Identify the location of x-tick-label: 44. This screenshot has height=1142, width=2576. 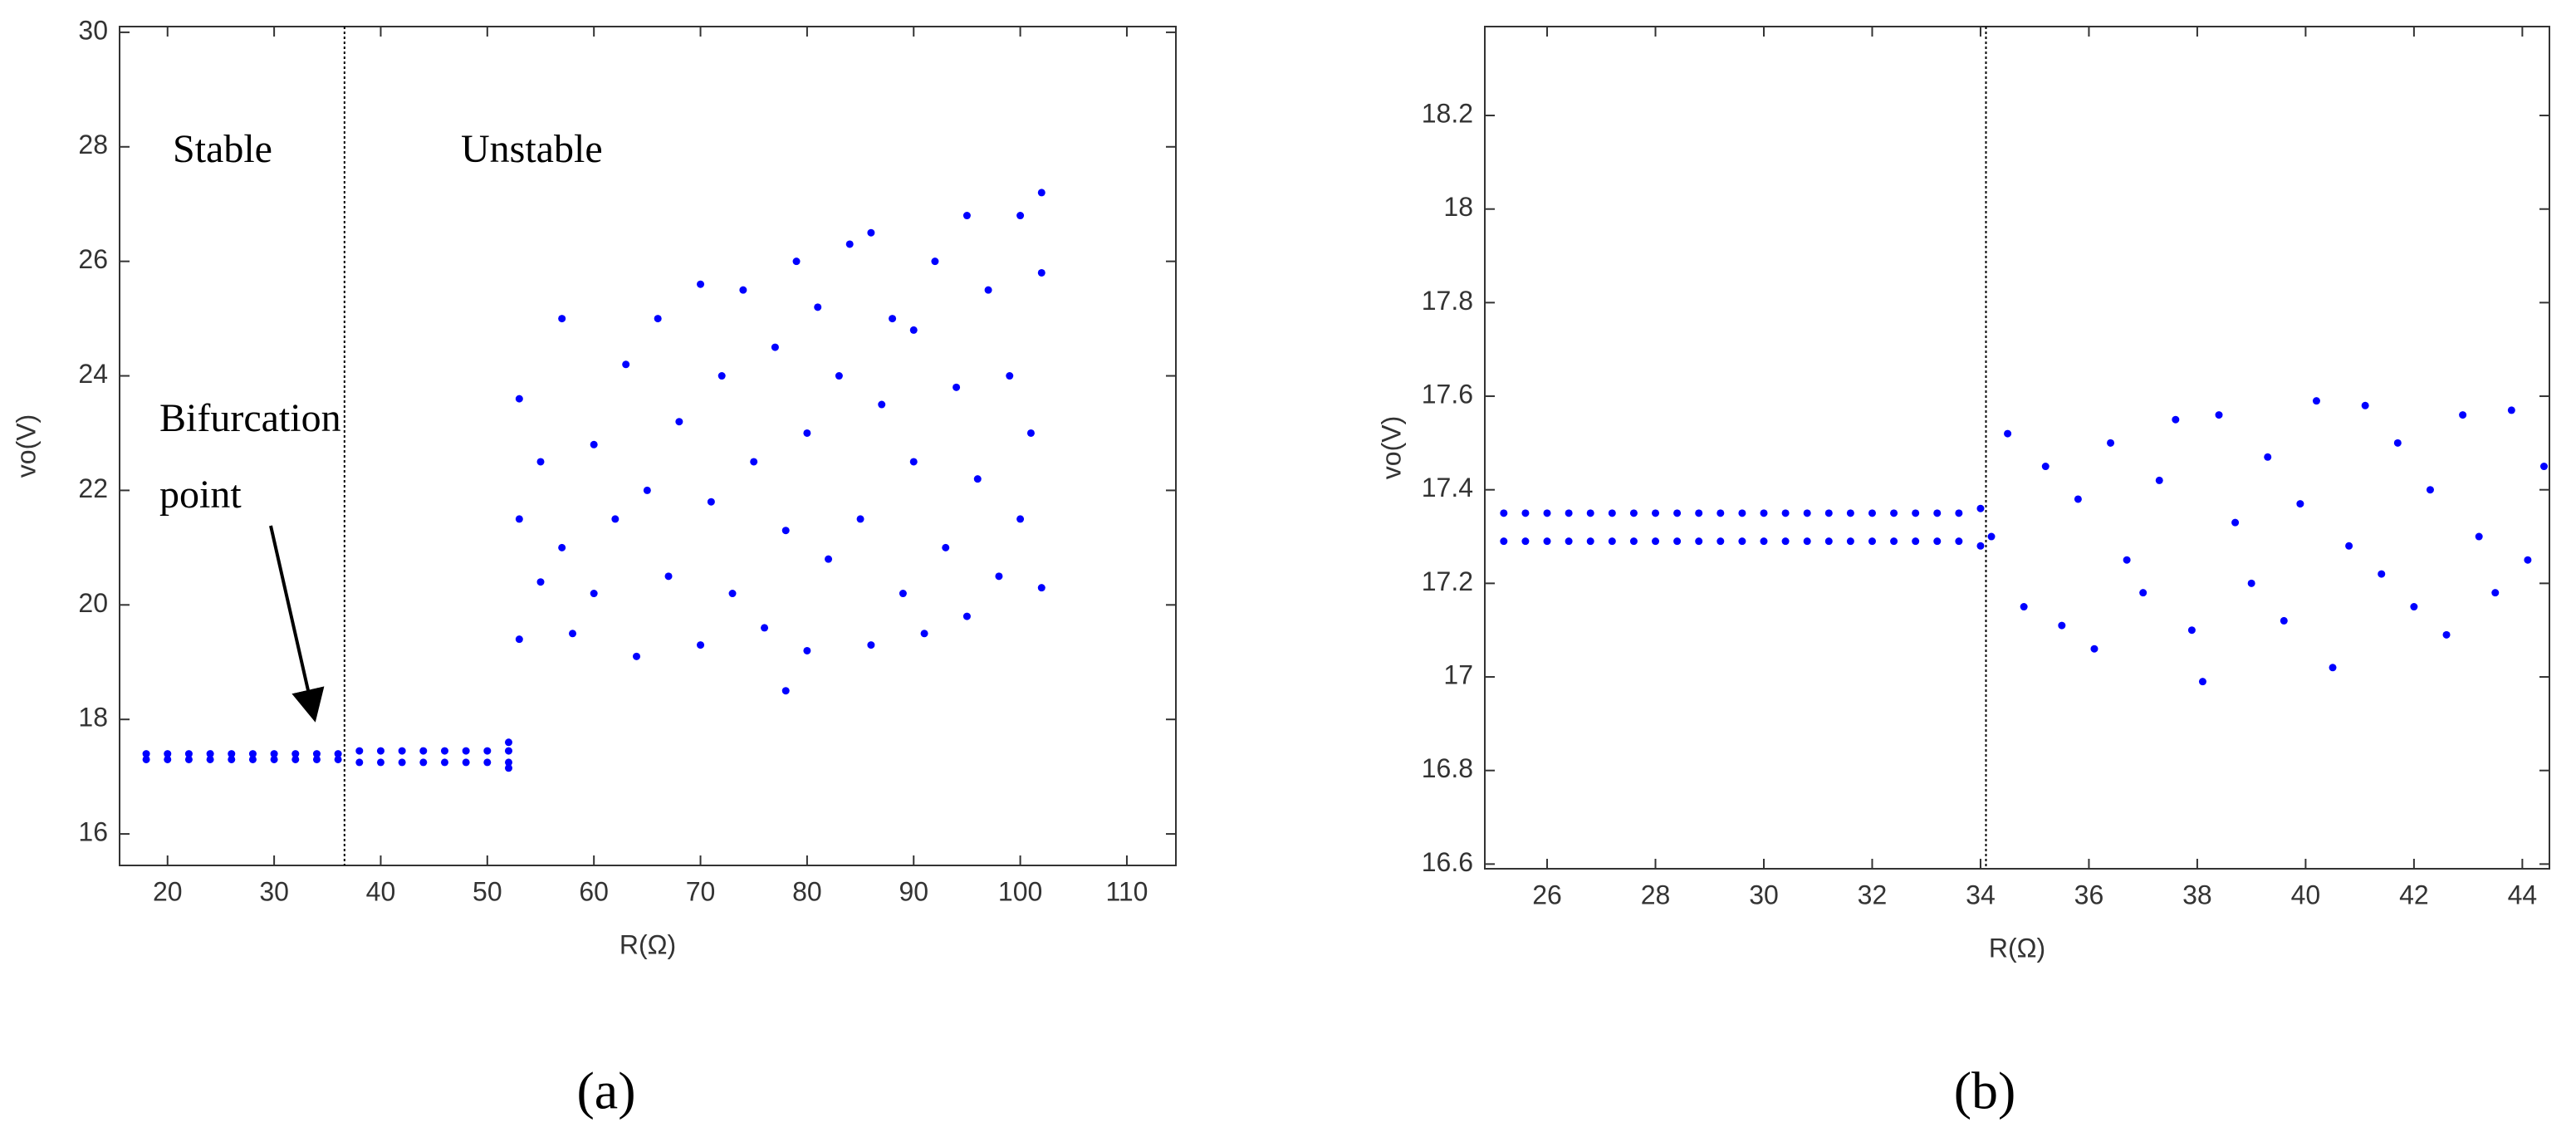
(2523, 895).